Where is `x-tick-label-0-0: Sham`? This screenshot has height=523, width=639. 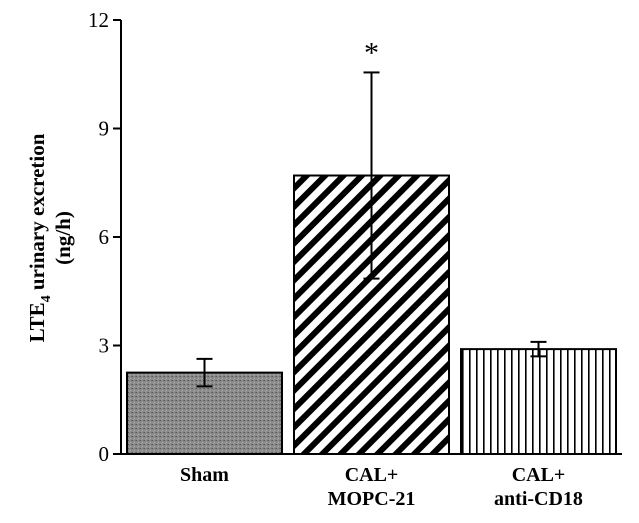
x-tick-label-0-0: Sham is located at coordinates (204, 475).